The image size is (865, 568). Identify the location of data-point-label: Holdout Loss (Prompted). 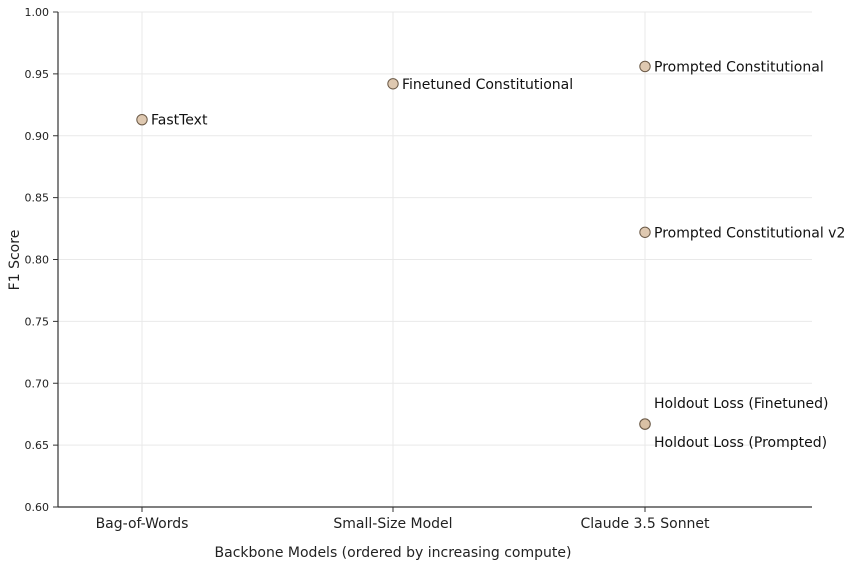
(740, 443).